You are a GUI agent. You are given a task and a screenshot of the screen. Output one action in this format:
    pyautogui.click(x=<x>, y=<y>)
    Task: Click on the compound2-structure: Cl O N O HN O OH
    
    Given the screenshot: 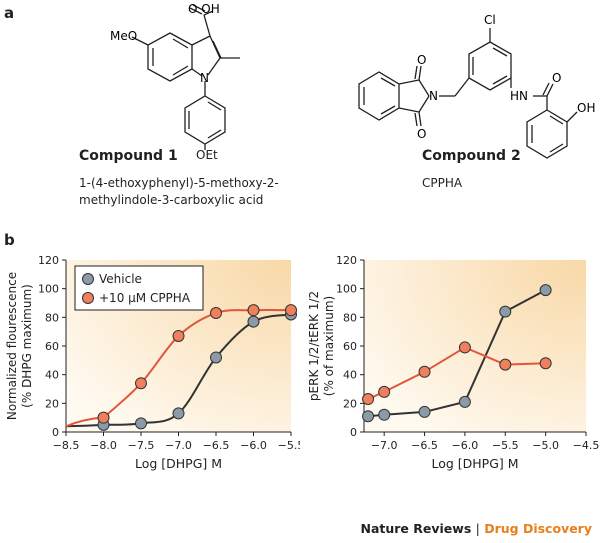 What is the action you would take?
    pyautogui.click(x=476, y=86)
    